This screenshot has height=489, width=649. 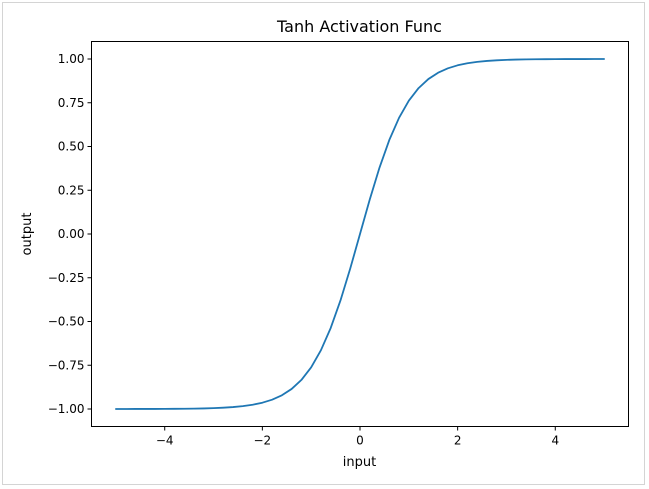 I want to click on y-tick-label: −1.00, so click(x=66, y=409).